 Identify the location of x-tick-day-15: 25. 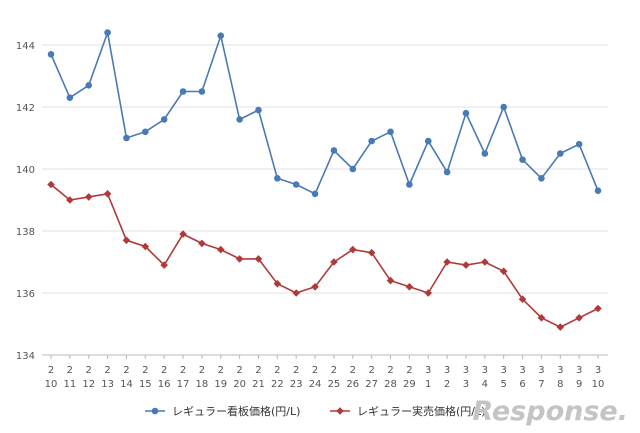
(334, 384).